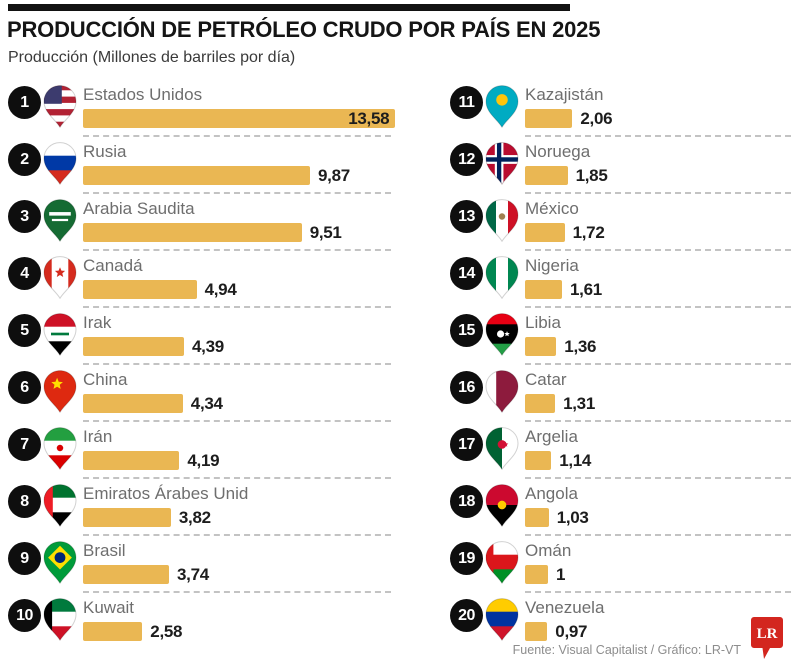 This screenshot has height=666, width=800. Describe the element at coordinates (466, 216) in the screenshot. I see `rank-badge: 13` at that location.